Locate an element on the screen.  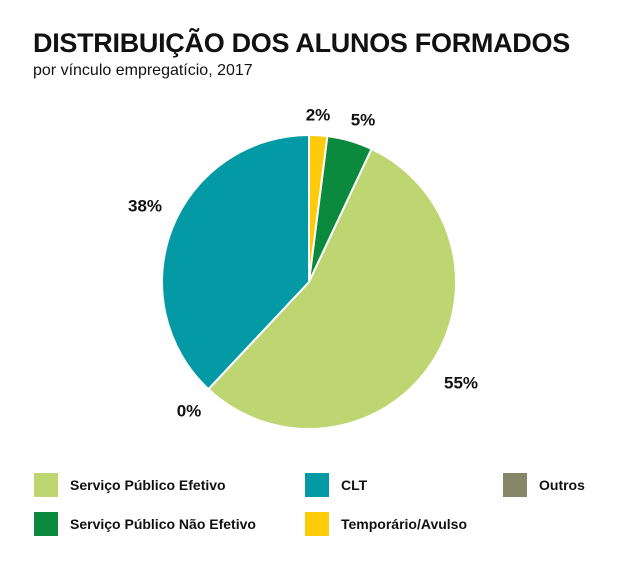
chart-title: DISTRIBUIÇÃO DOS ALUNOS FORMADOS is located at coordinates (301, 43).